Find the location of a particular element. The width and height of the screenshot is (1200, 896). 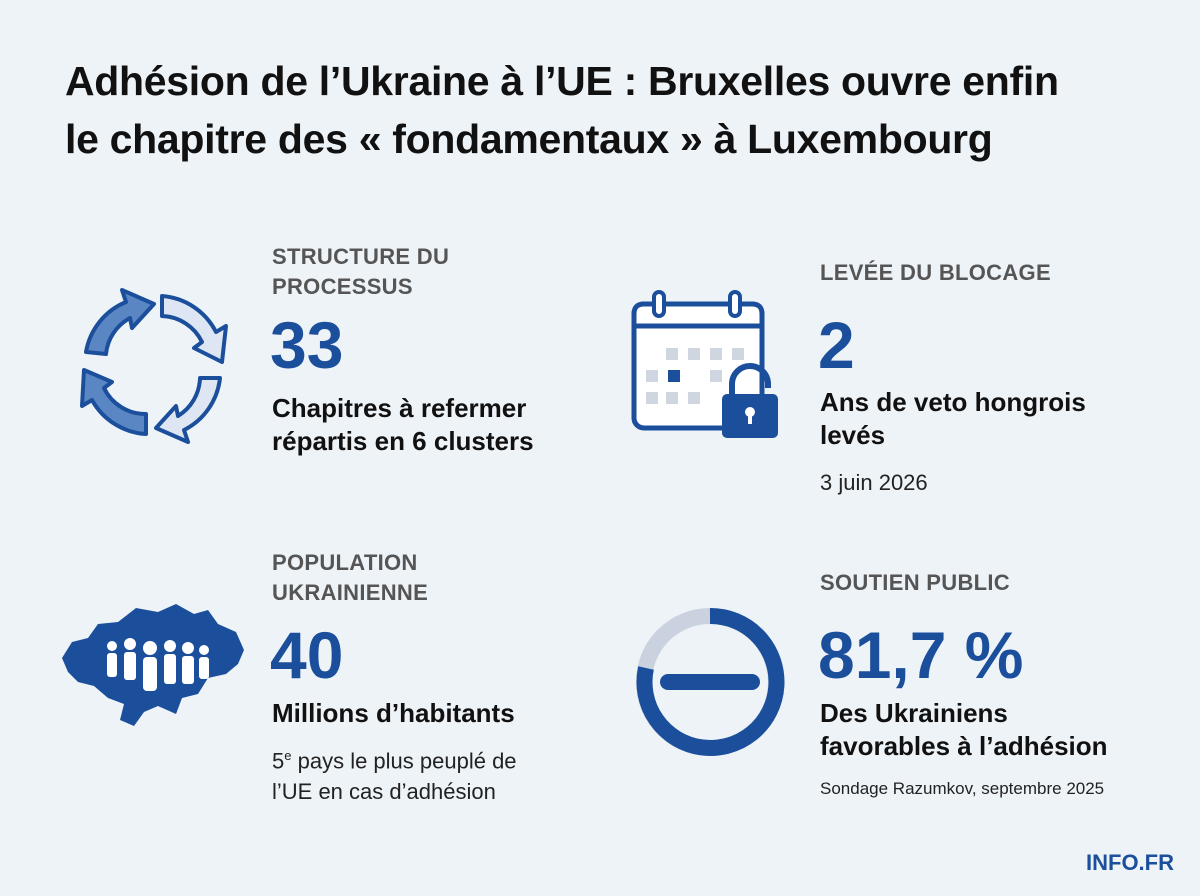

stat-label: SOUTIEN PUBLIC is located at coordinates (915, 583).